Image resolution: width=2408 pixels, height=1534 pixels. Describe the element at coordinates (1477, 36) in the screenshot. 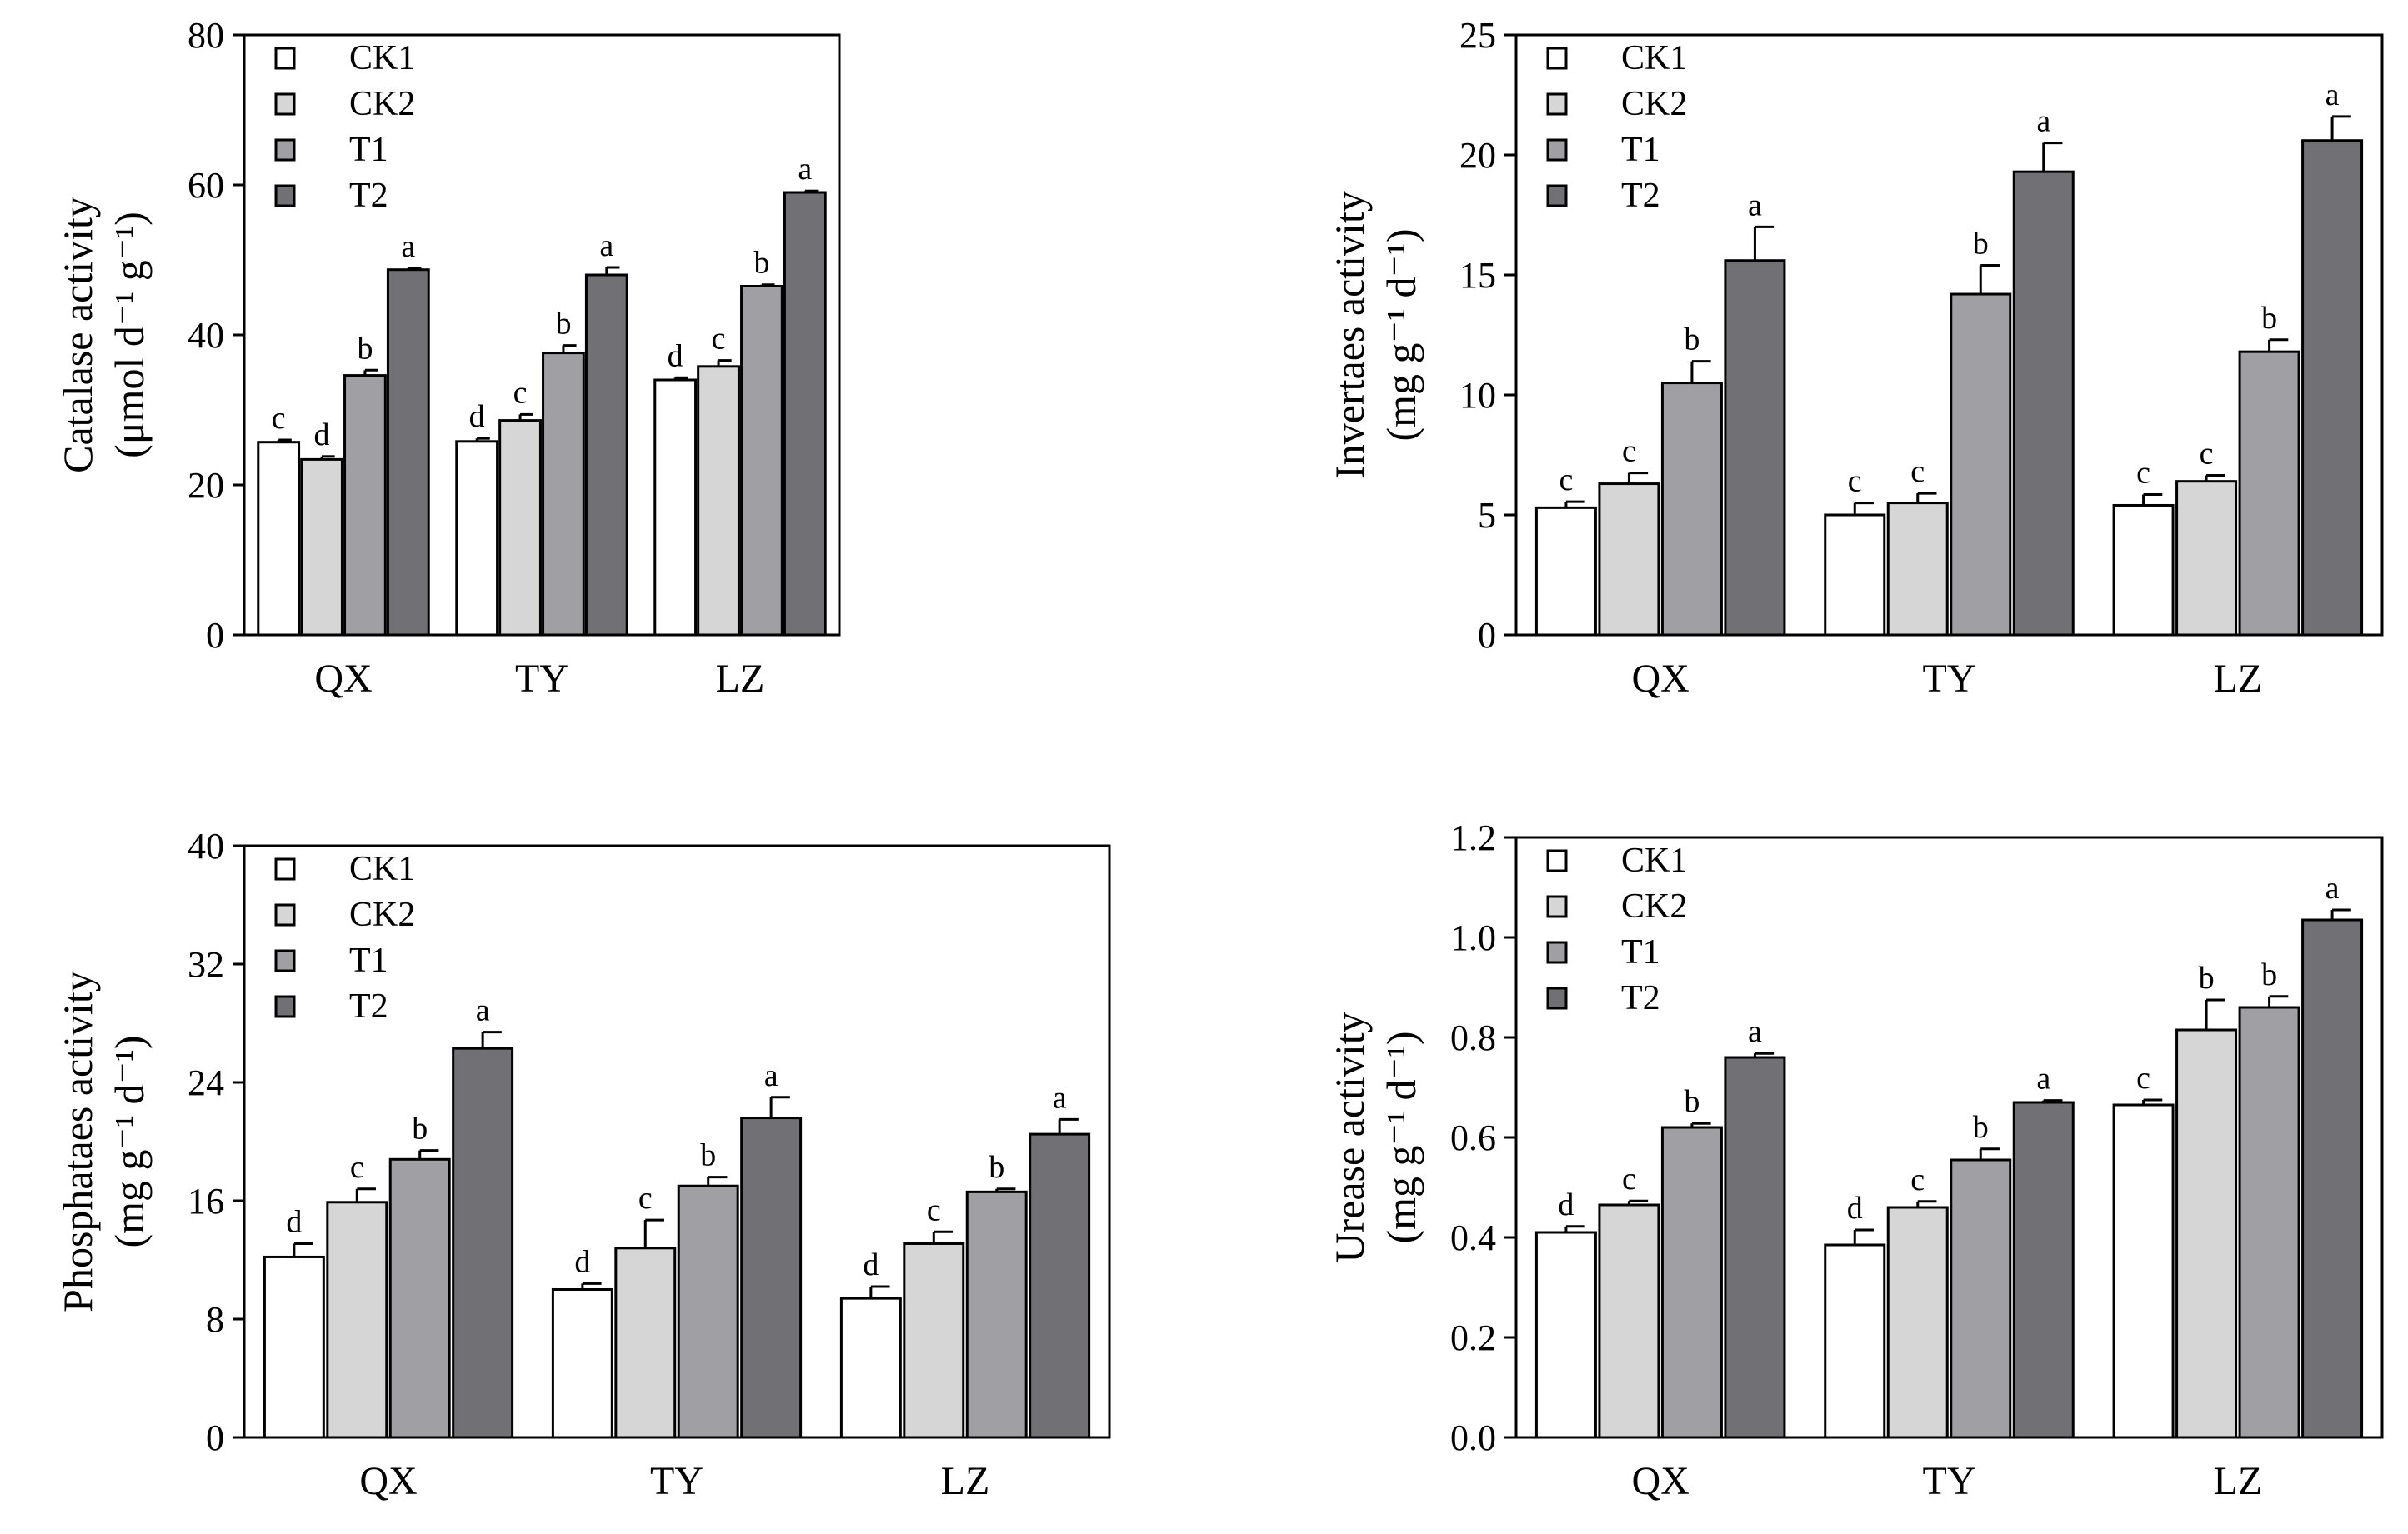

I see `y-tick-label: 25` at that location.